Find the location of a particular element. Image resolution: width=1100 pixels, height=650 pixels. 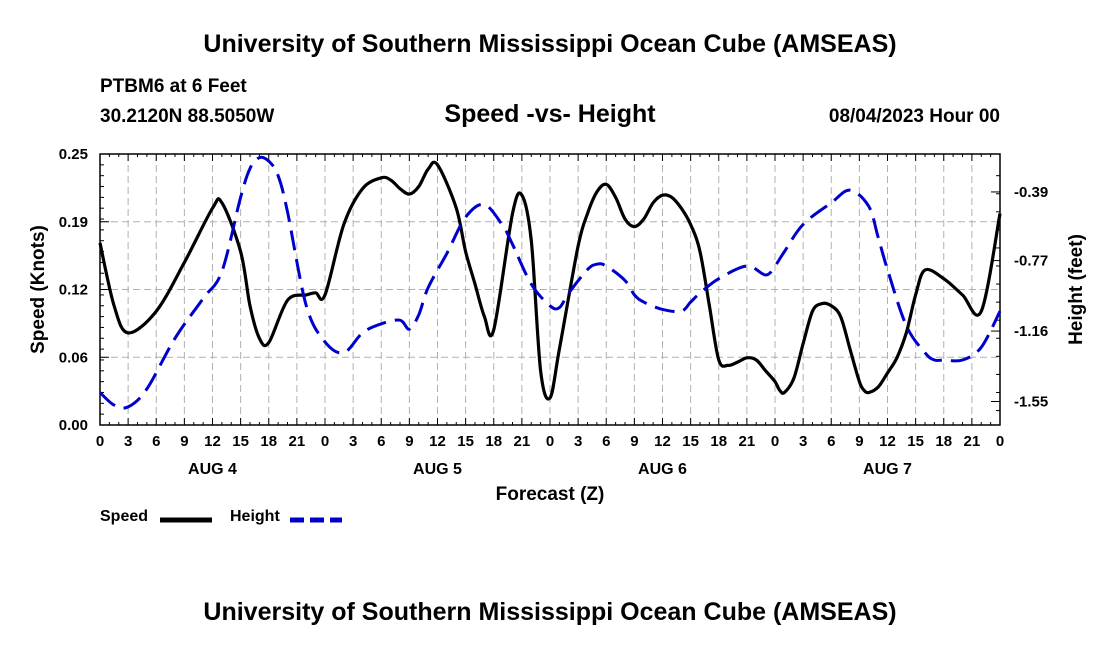

day-label: AUG 4 is located at coordinates (212, 469).